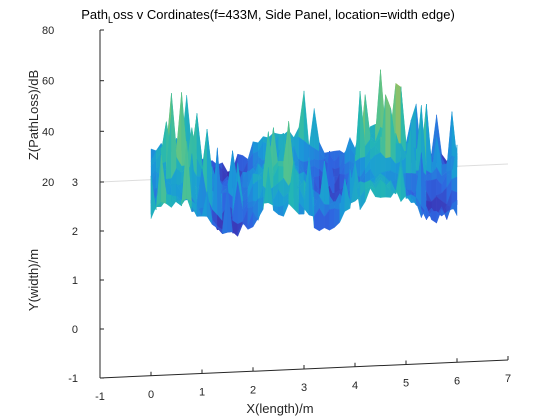 This screenshot has height=420, width=560. Describe the element at coordinates (33, 115) in the screenshot. I see `z-axis-label: Z(PathLoss)/dB` at that location.